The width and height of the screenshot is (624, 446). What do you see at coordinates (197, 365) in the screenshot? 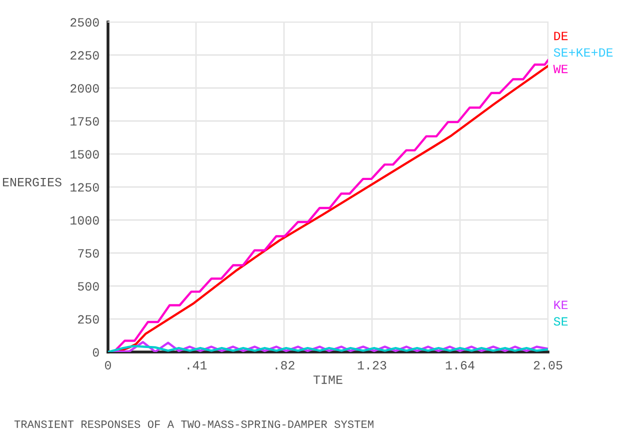
I see `x-tick-label: .41` at bounding box center [197, 365].